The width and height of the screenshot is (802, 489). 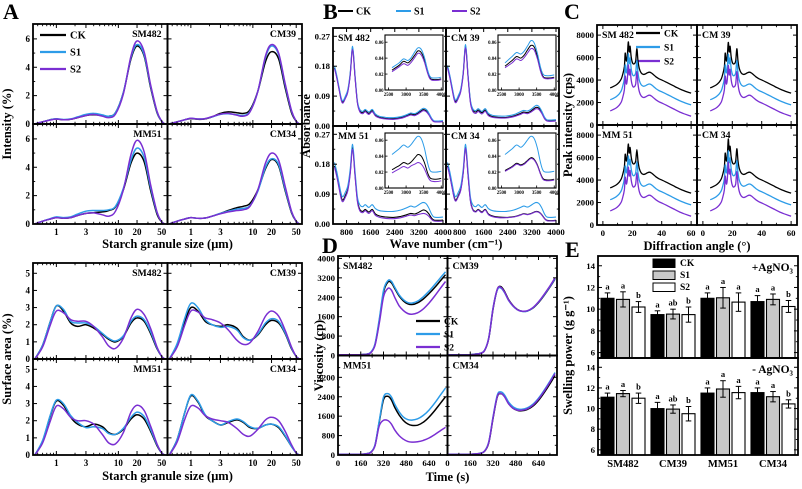 I want to click on svg-text: 3, so click(x=220, y=463).